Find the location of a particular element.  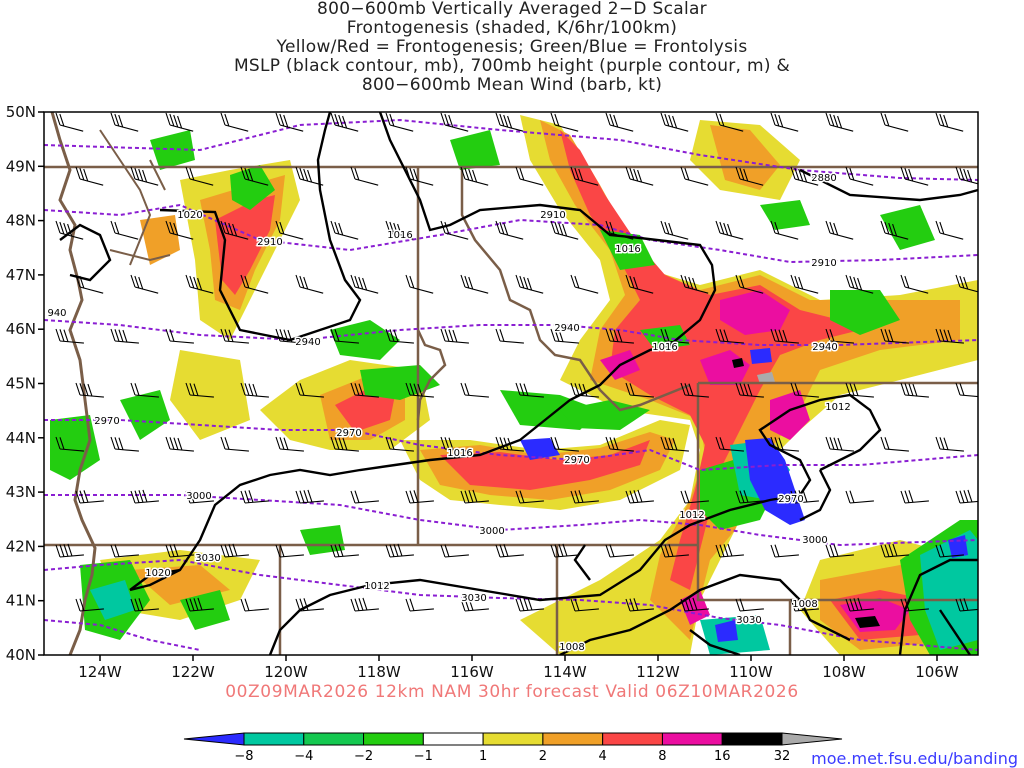

lat-tick-label: 45N is located at coordinates (21, 384).